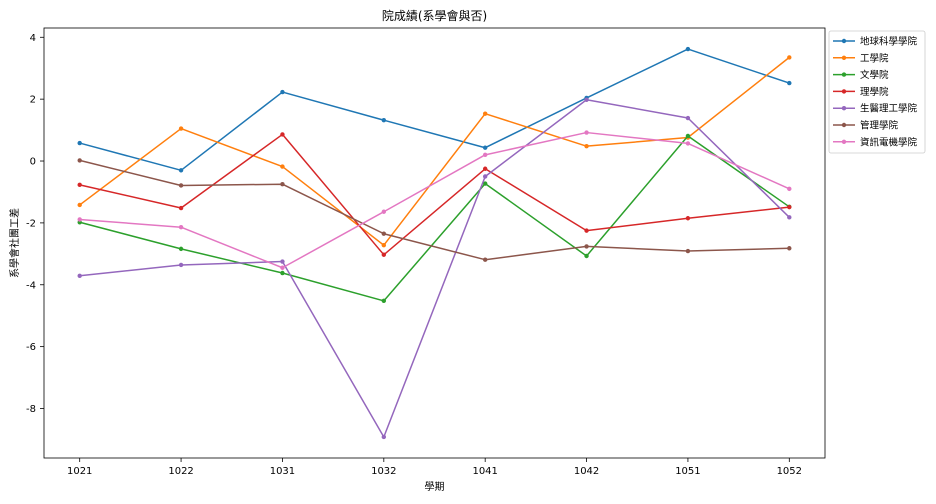 The height and width of the screenshot is (504, 936). I want to click on x-tick-label: 1042, so click(586, 471).